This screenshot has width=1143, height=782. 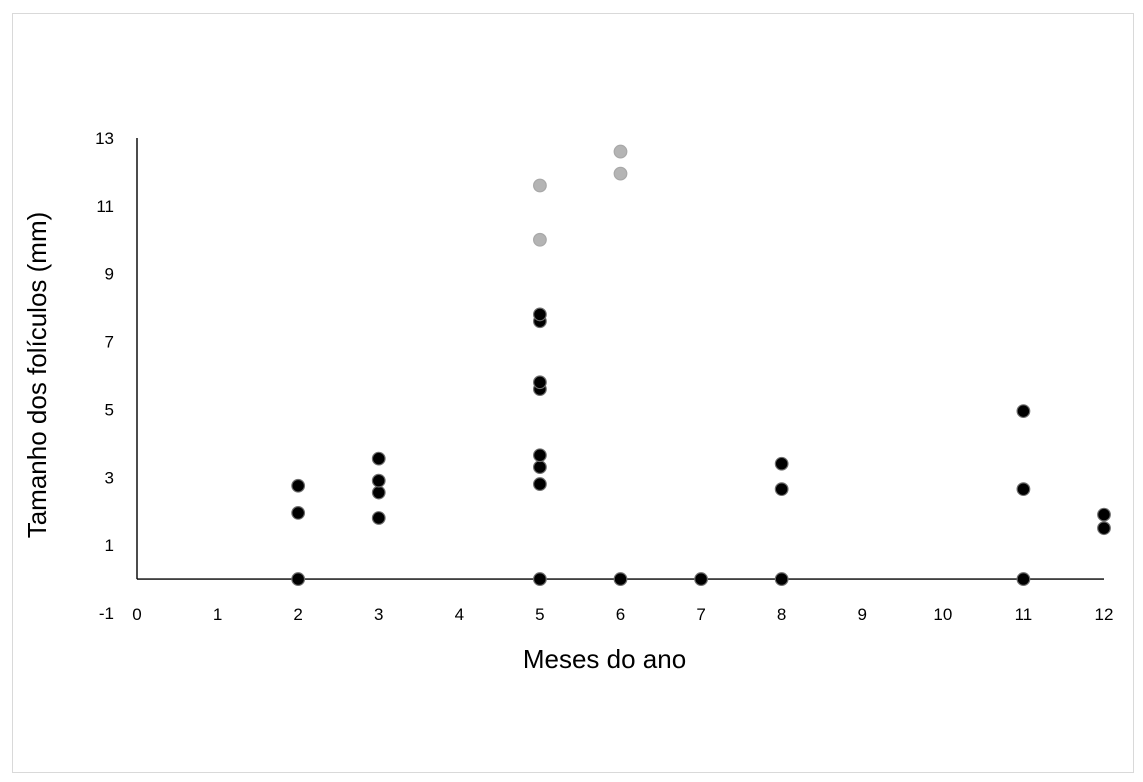 What do you see at coordinates (136, 614) in the screenshot?
I see `x-tick-label: 0` at bounding box center [136, 614].